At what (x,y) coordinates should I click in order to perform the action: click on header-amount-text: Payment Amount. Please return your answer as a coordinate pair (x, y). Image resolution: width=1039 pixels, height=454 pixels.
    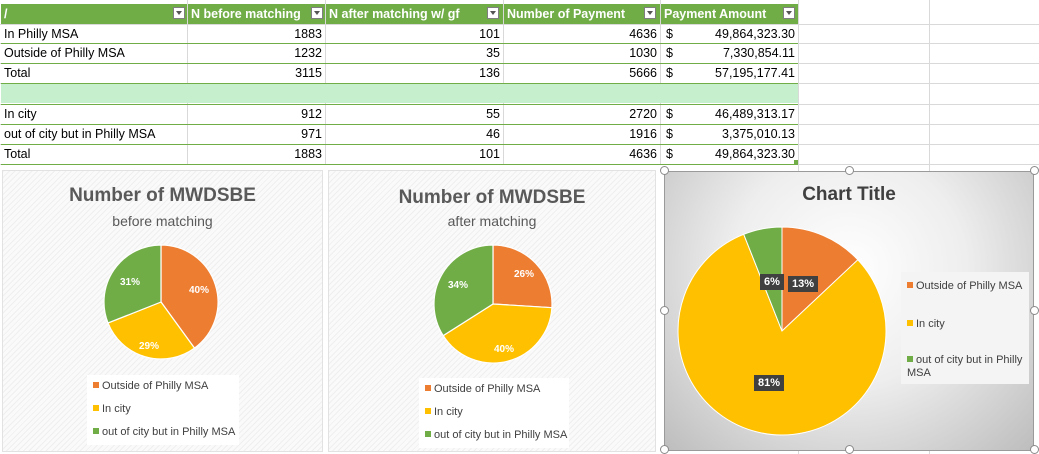
    Looking at the image, I should click on (715, 14).